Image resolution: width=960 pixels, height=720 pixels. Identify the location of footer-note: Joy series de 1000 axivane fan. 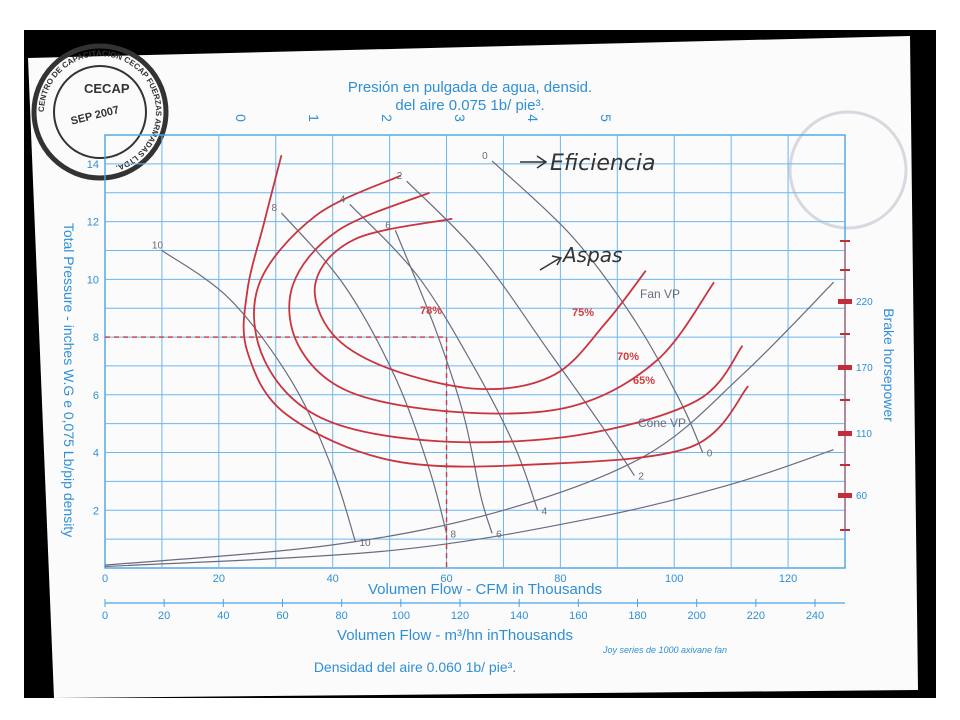
(664, 650).